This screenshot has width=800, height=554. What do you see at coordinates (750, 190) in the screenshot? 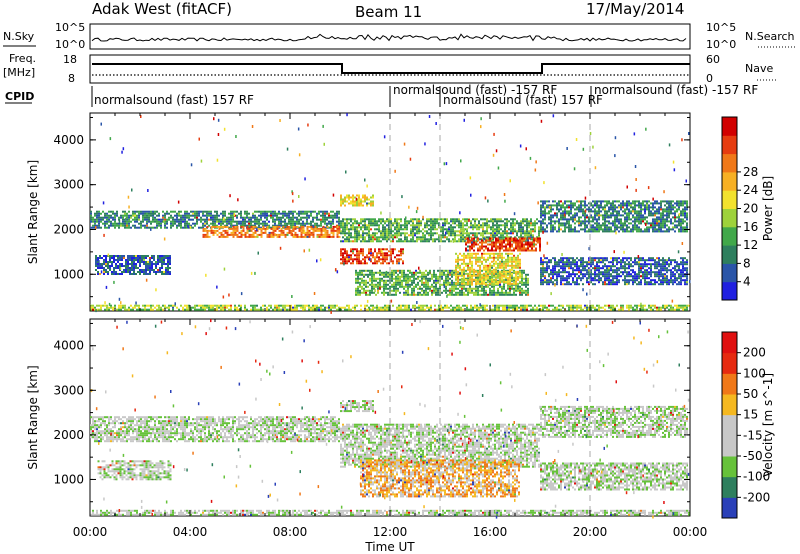
I see `power-colorbar-tick-label: 24` at bounding box center [750, 190].